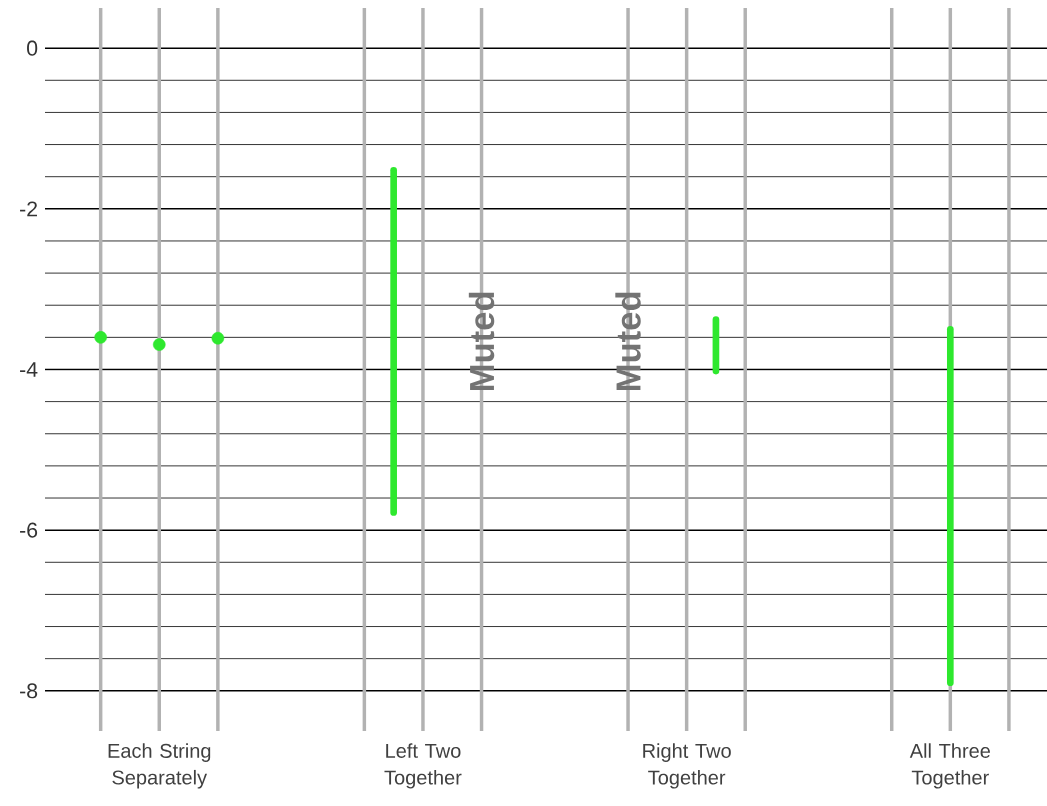  What do you see at coordinates (29, 530) in the screenshot?
I see `y-tick-label: -6` at bounding box center [29, 530].